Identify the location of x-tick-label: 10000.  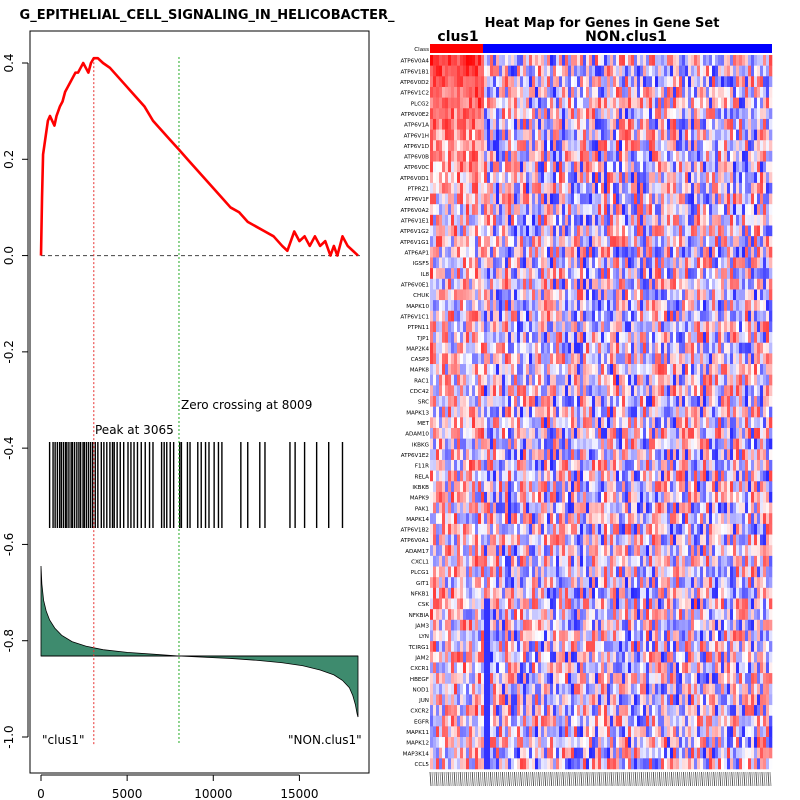
(213, 793).